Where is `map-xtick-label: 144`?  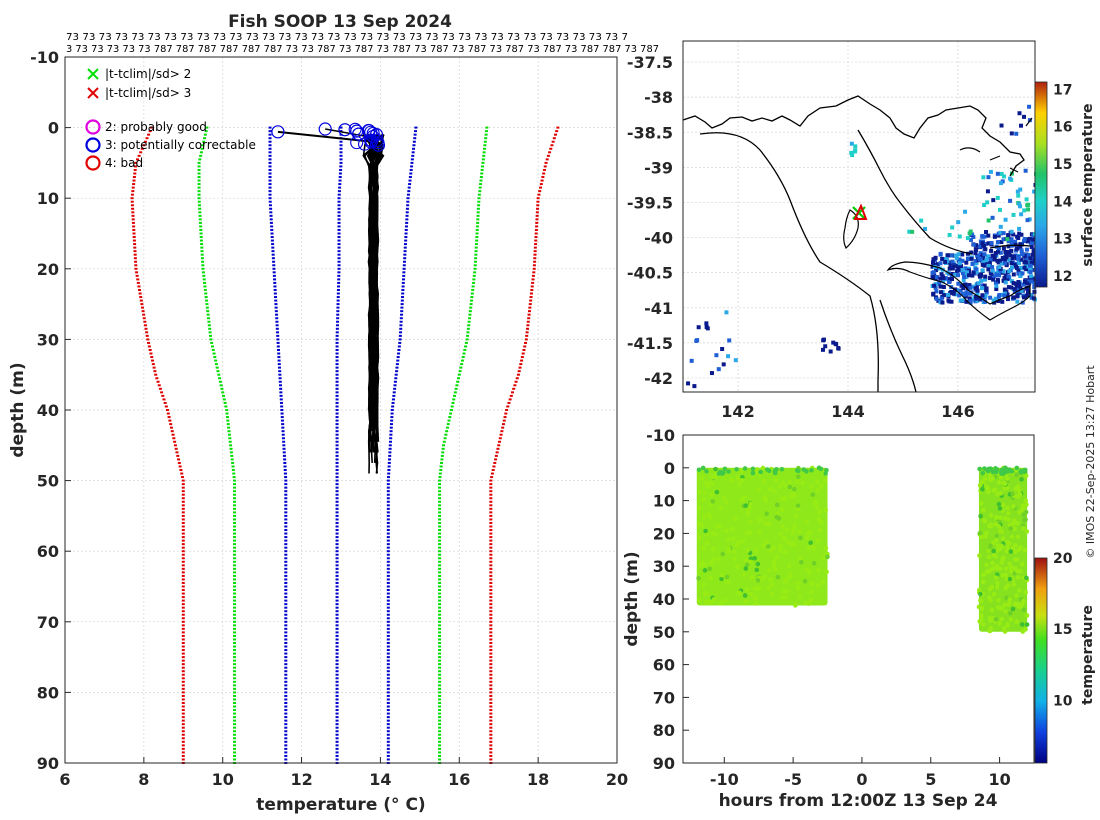 map-xtick-label: 144 is located at coordinates (847, 411).